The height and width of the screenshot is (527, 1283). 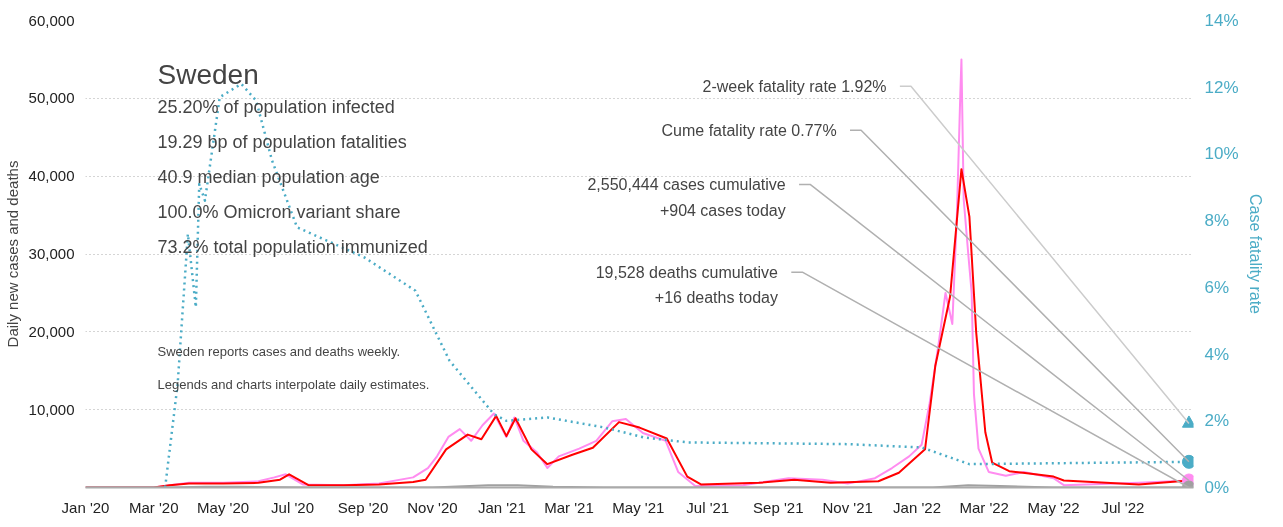 I want to click on annotation: Legends and charts interpolate daily estimates., so click(x=293, y=384).